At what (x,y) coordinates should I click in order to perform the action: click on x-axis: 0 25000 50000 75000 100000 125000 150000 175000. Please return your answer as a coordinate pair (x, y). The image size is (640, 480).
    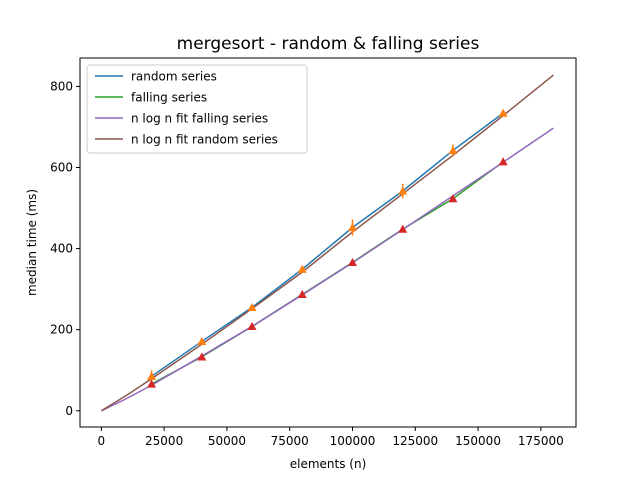
    Looking at the image, I should click on (331, 437).